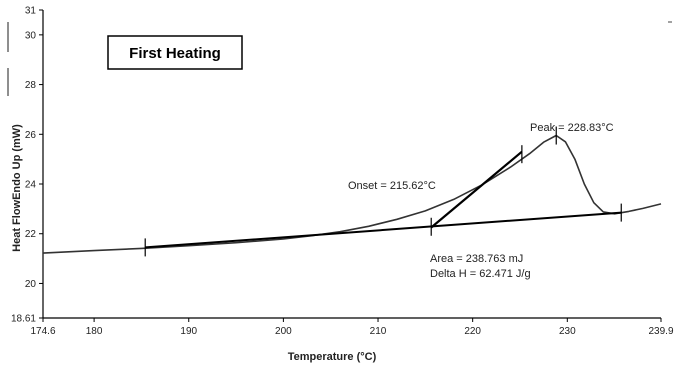 The image size is (674, 371). What do you see at coordinates (31, 284) in the screenshot?
I see `y-tick-label: 20` at bounding box center [31, 284].